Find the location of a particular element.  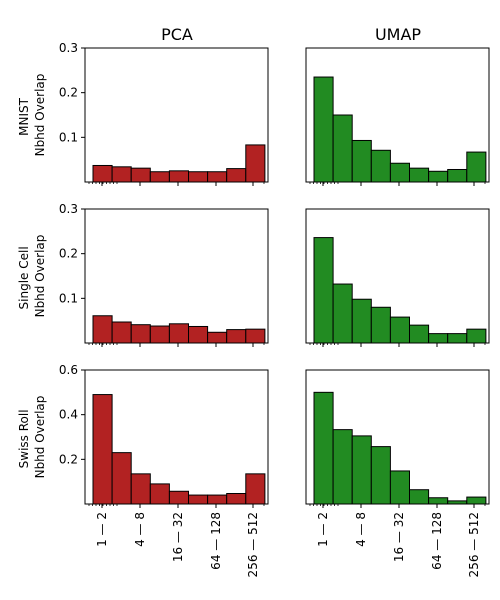

panel-r2-umap: 1 — 2 4 — 8 16 — 32 64 — 128 256 — 512 is located at coordinates (397, 473).